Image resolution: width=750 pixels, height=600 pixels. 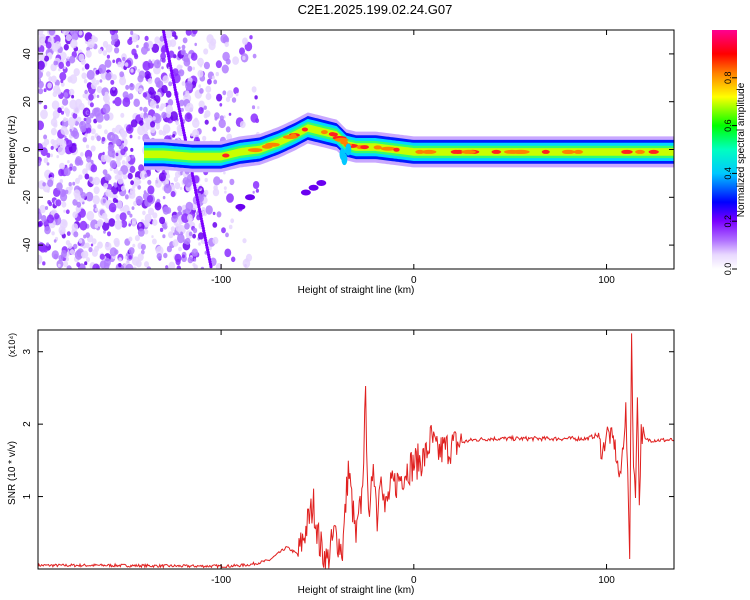 I want to click on colorbar-gradient, so click(x=724, y=149).